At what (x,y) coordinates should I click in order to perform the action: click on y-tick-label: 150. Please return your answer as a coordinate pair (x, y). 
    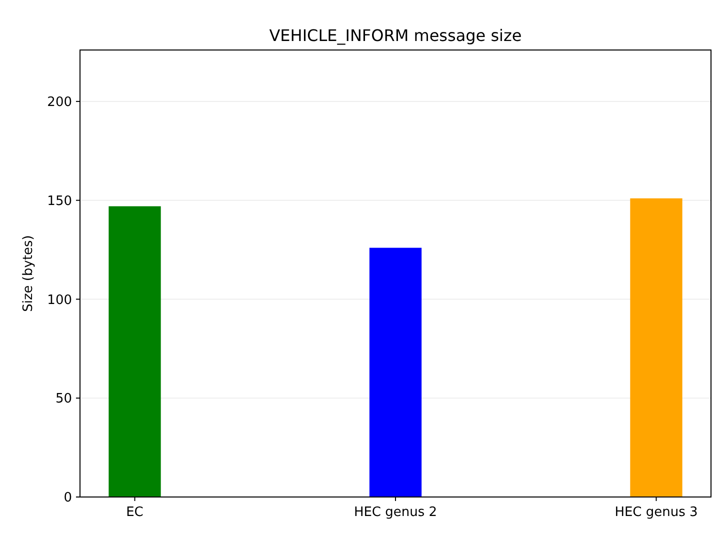
    Looking at the image, I should click on (59, 201).